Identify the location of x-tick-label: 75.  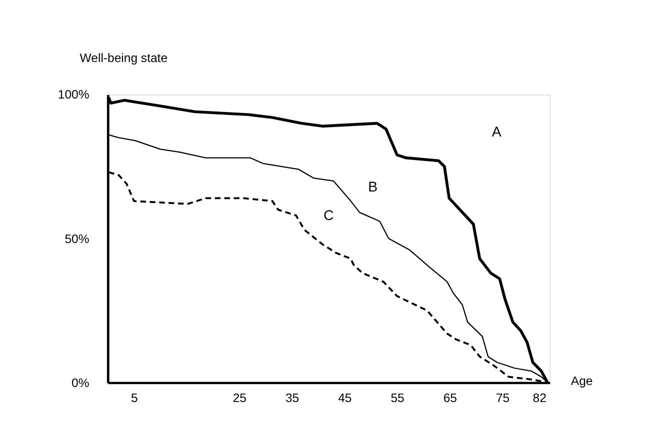
(503, 397).